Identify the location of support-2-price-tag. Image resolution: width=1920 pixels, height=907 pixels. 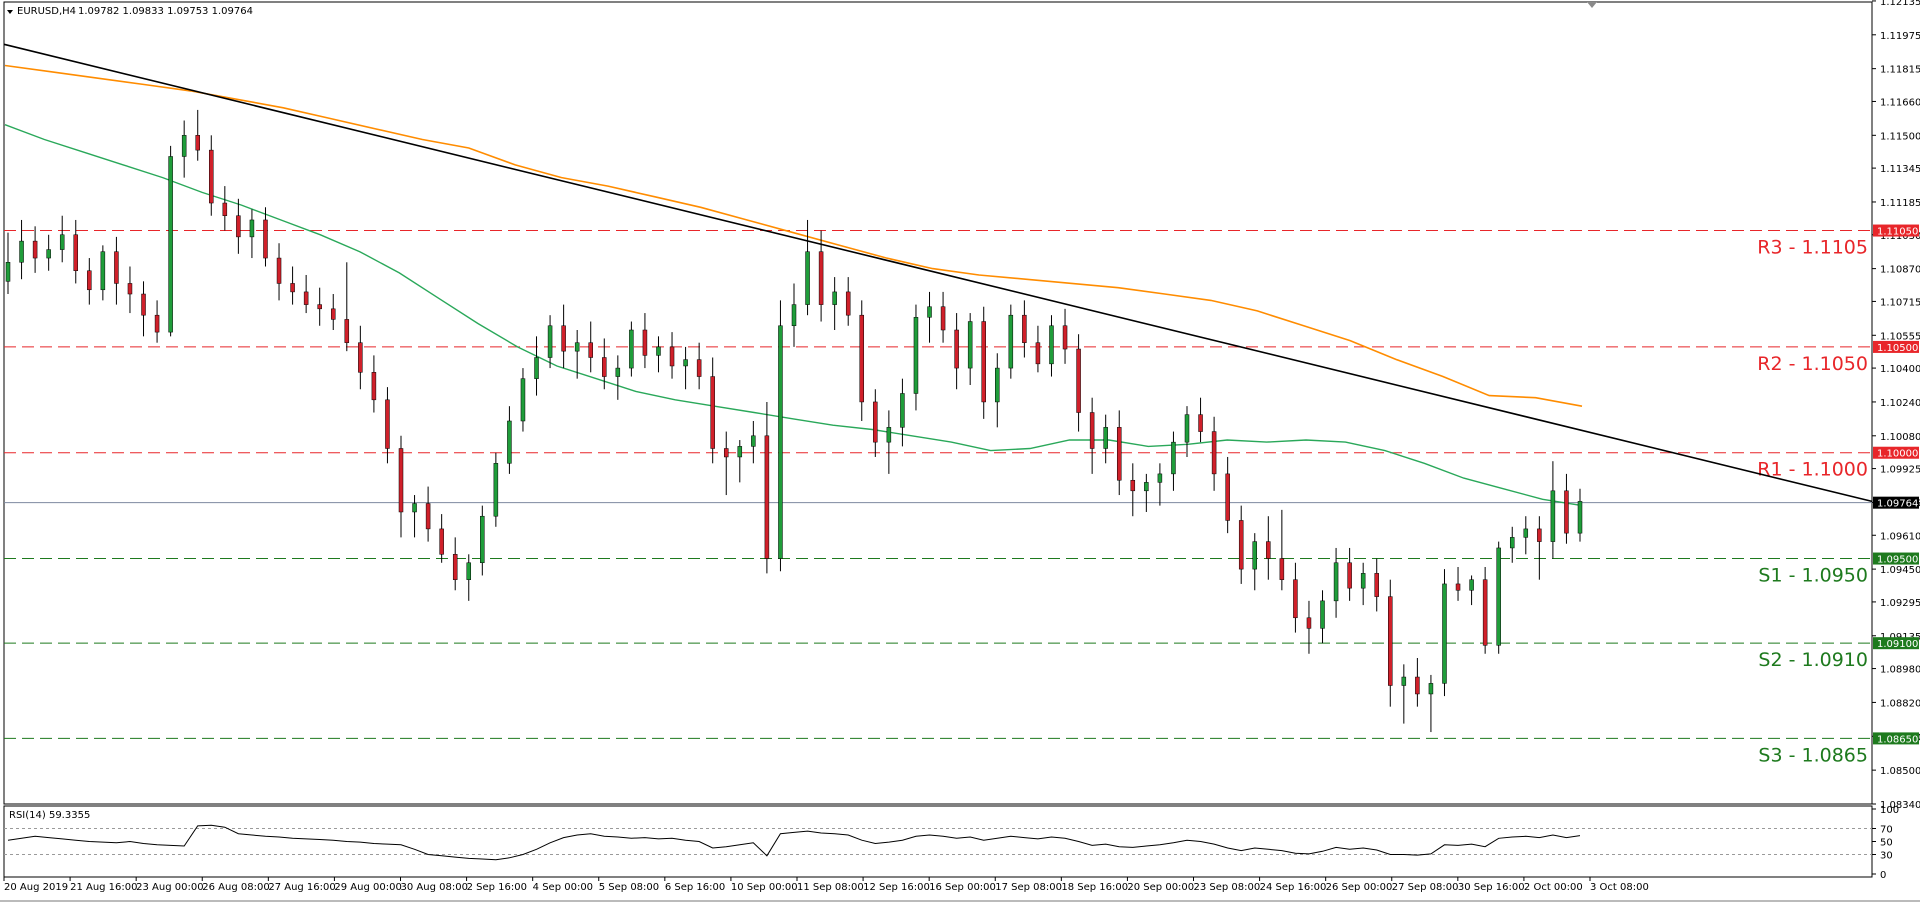
(1896, 643).